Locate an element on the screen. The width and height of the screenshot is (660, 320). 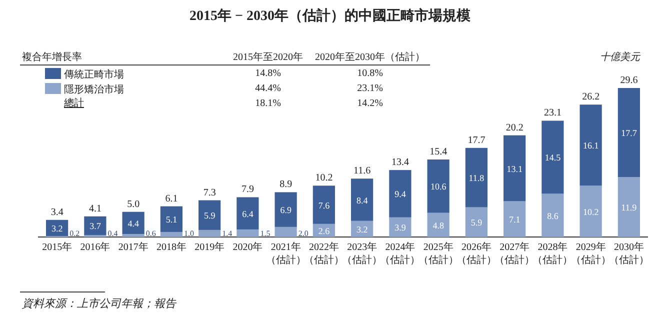
total-label: 20.2 is located at coordinates (515, 128).